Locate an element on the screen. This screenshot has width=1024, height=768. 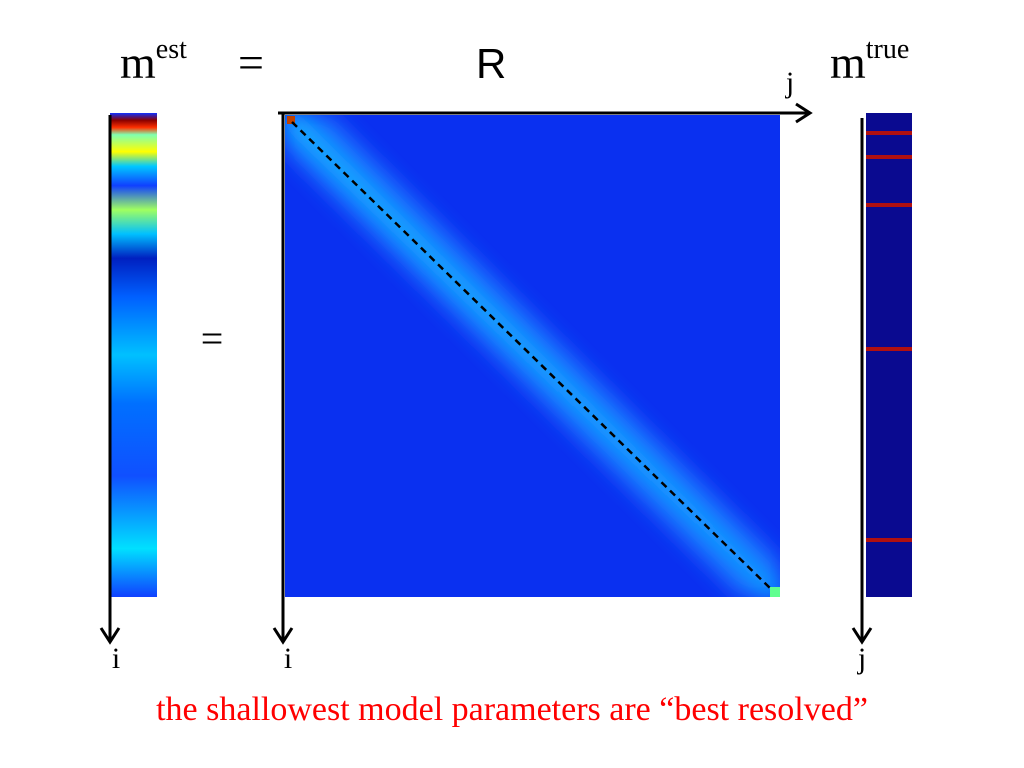
equals: = is located at coordinates (251, 62).